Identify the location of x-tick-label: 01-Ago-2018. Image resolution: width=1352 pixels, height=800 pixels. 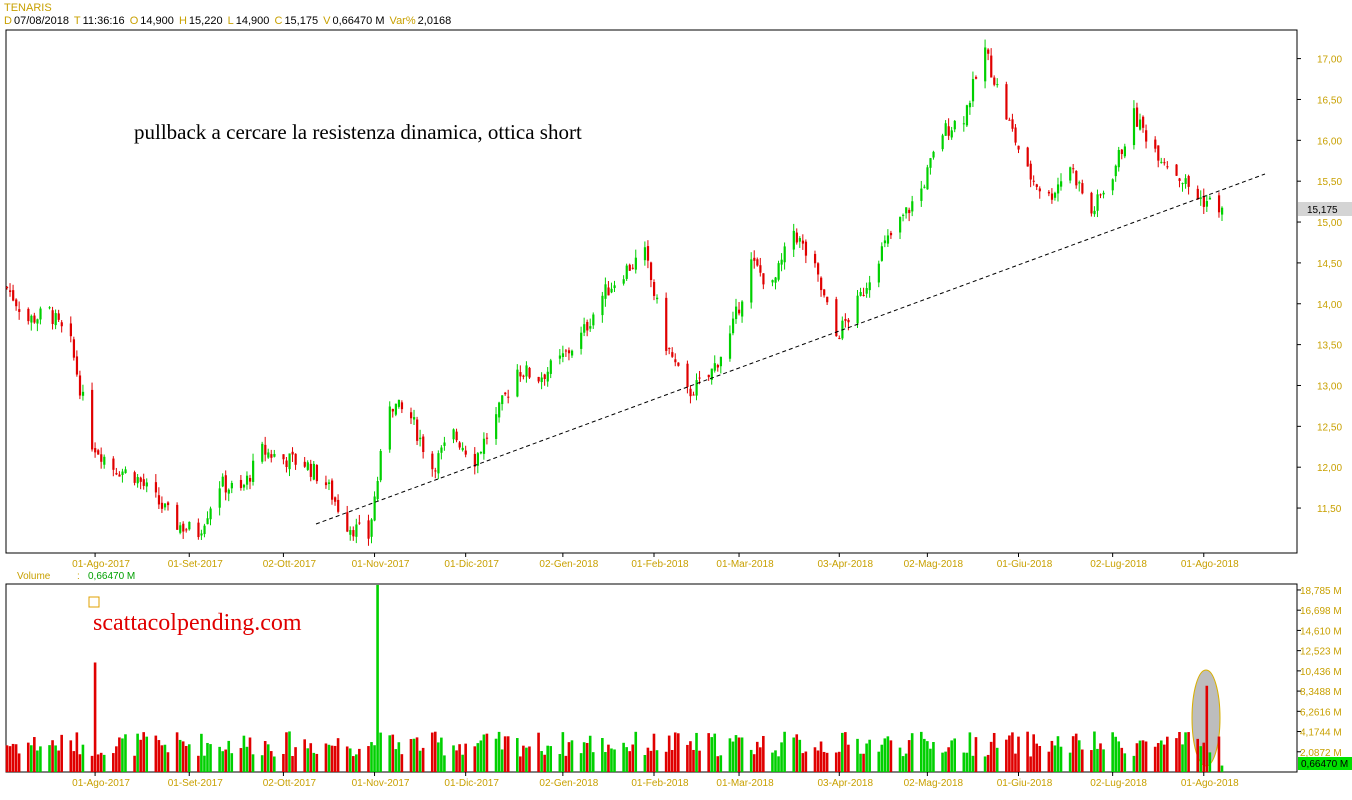
(1210, 783).